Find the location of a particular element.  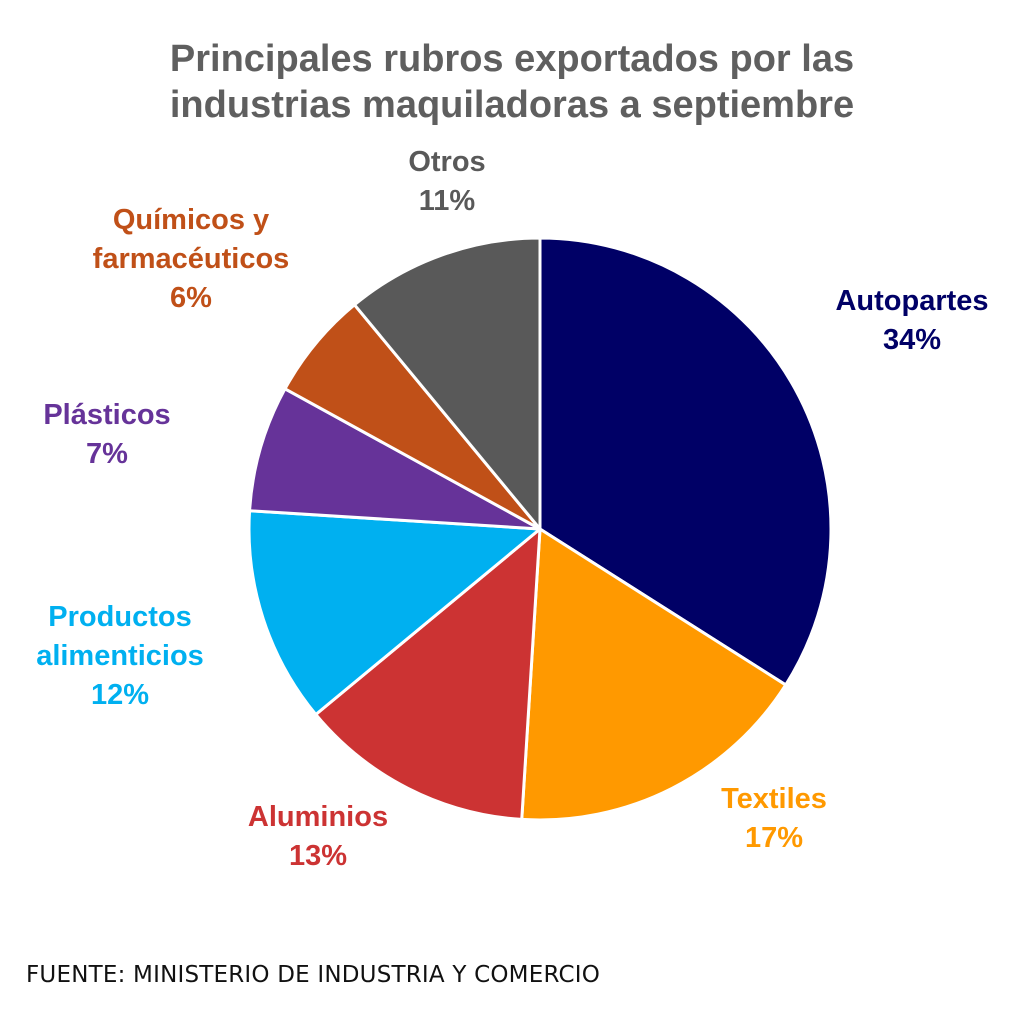

pie-slice-aluminios is located at coordinates (428, 674).